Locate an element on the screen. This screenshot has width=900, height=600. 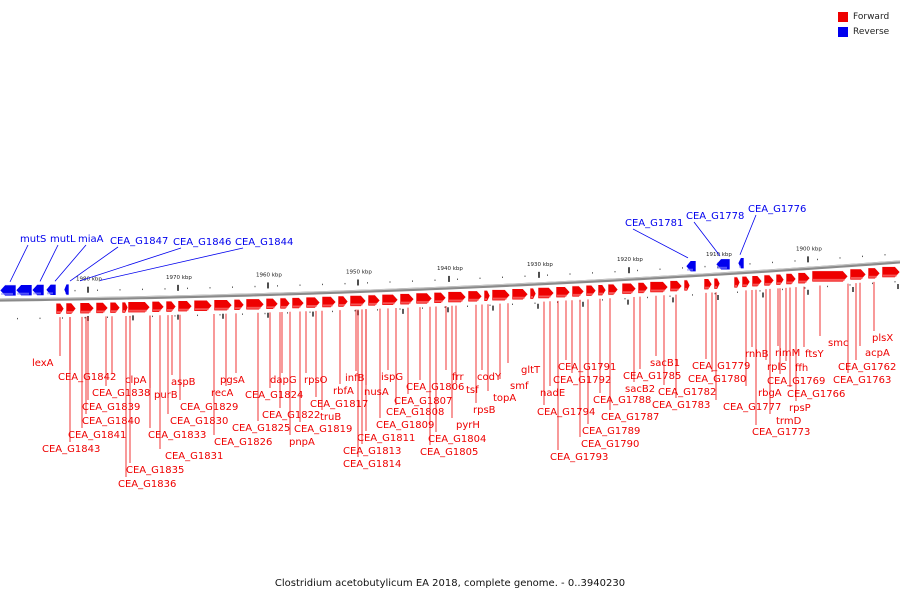
reverse-gene-label: CEA_G1781 is located at coordinates (654, 223).